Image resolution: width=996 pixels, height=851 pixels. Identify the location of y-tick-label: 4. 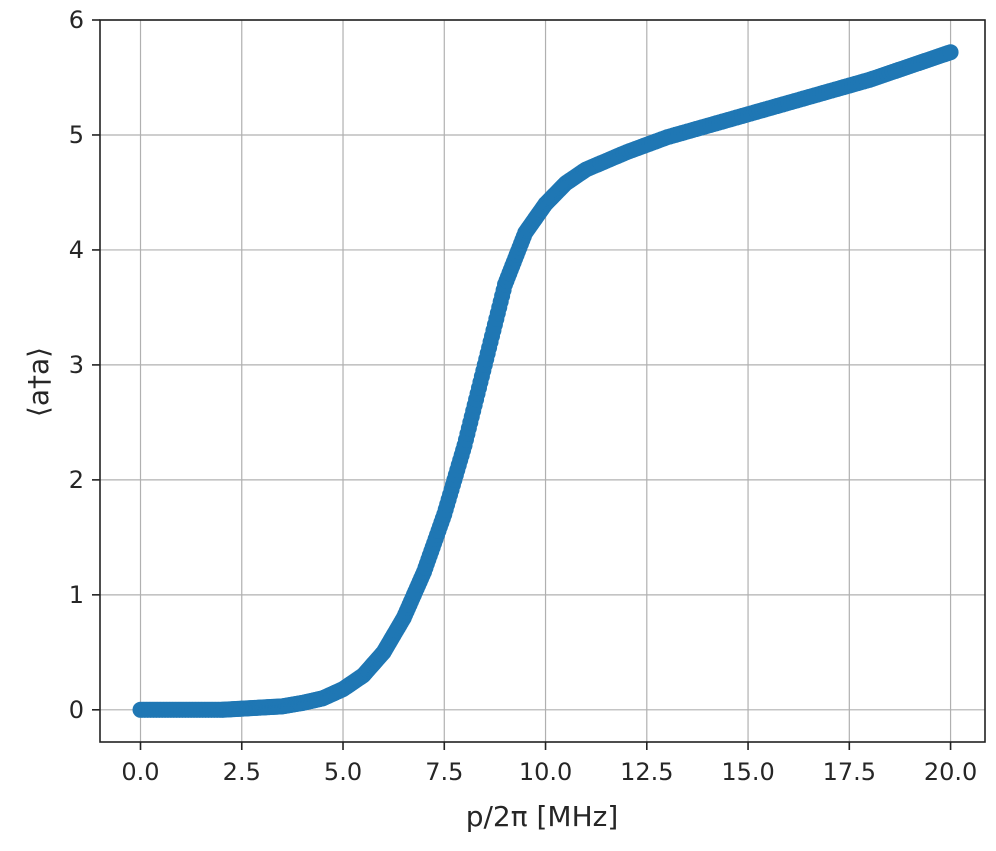
(76, 250).